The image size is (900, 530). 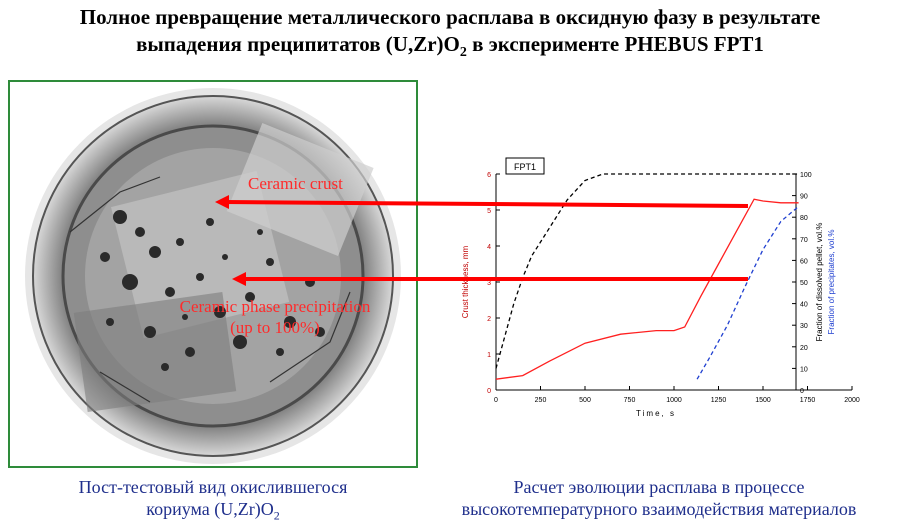 I want to click on y-right-tick-label: 90, so click(x=804, y=197).